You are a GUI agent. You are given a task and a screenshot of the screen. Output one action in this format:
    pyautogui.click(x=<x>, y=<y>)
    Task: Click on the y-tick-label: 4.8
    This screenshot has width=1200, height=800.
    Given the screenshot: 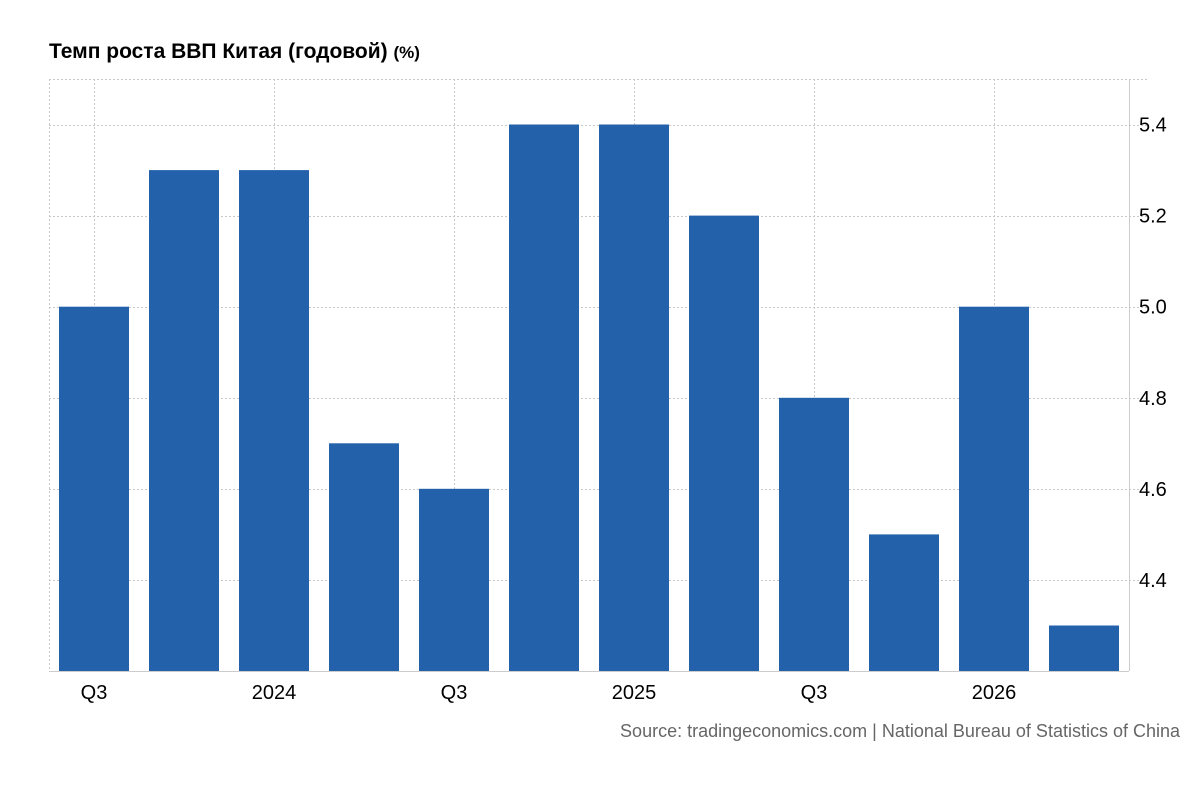 What is the action you would take?
    pyautogui.click(x=1153, y=399)
    